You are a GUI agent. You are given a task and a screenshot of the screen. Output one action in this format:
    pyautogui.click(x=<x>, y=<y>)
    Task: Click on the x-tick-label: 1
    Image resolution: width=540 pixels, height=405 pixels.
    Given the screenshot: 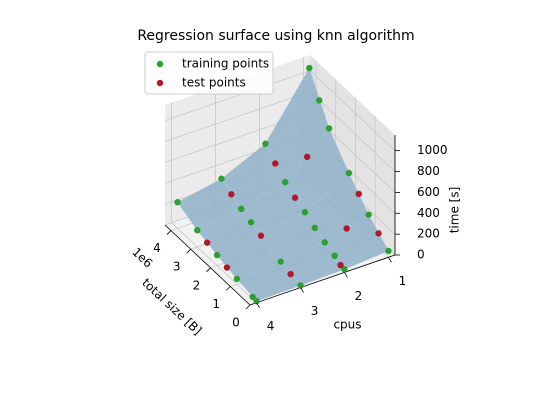 What is the action you would take?
    pyautogui.click(x=216, y=304)
    